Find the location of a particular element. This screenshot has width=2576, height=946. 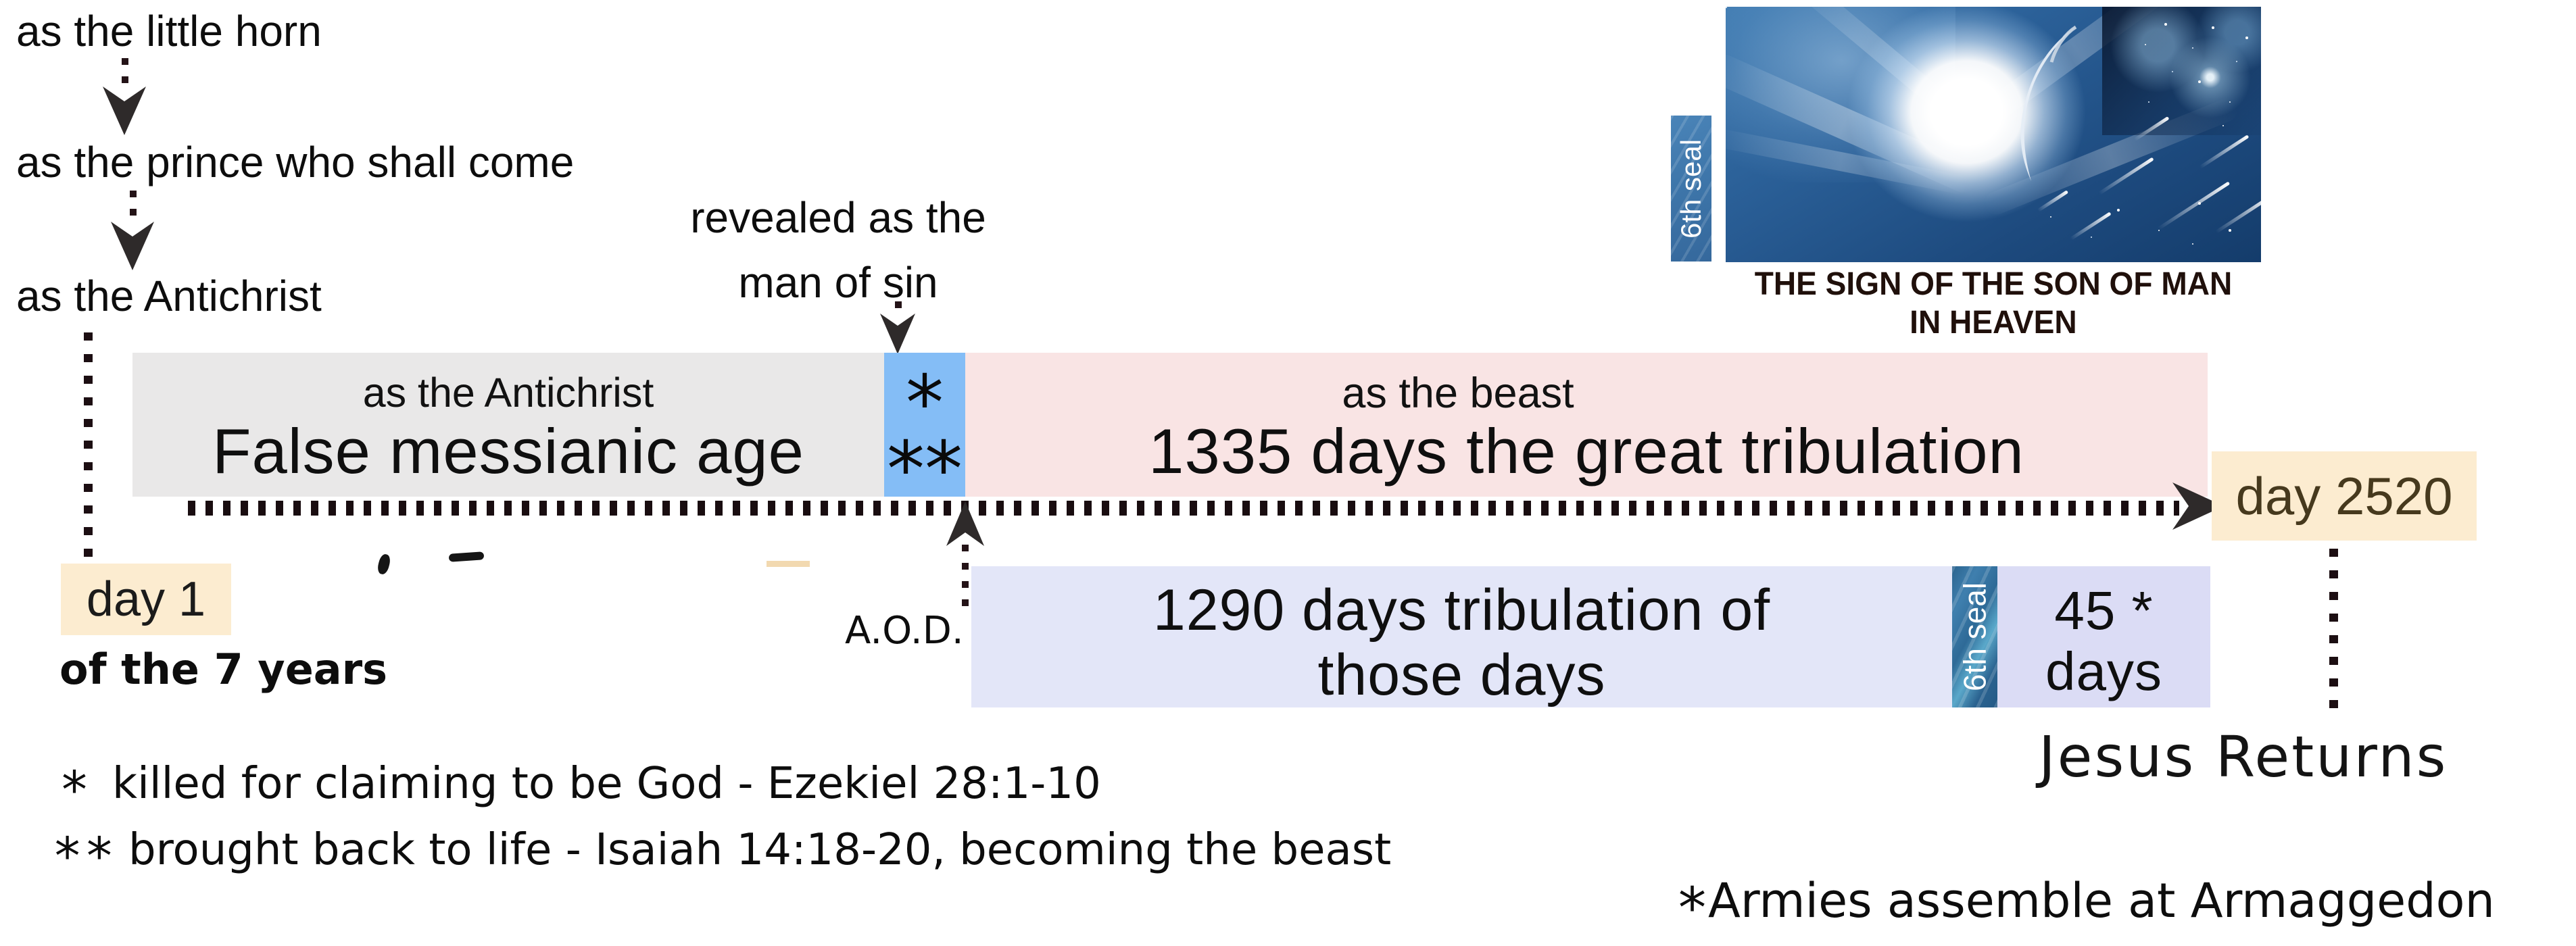

nebula-corner is located at coordinates (2181, 71).